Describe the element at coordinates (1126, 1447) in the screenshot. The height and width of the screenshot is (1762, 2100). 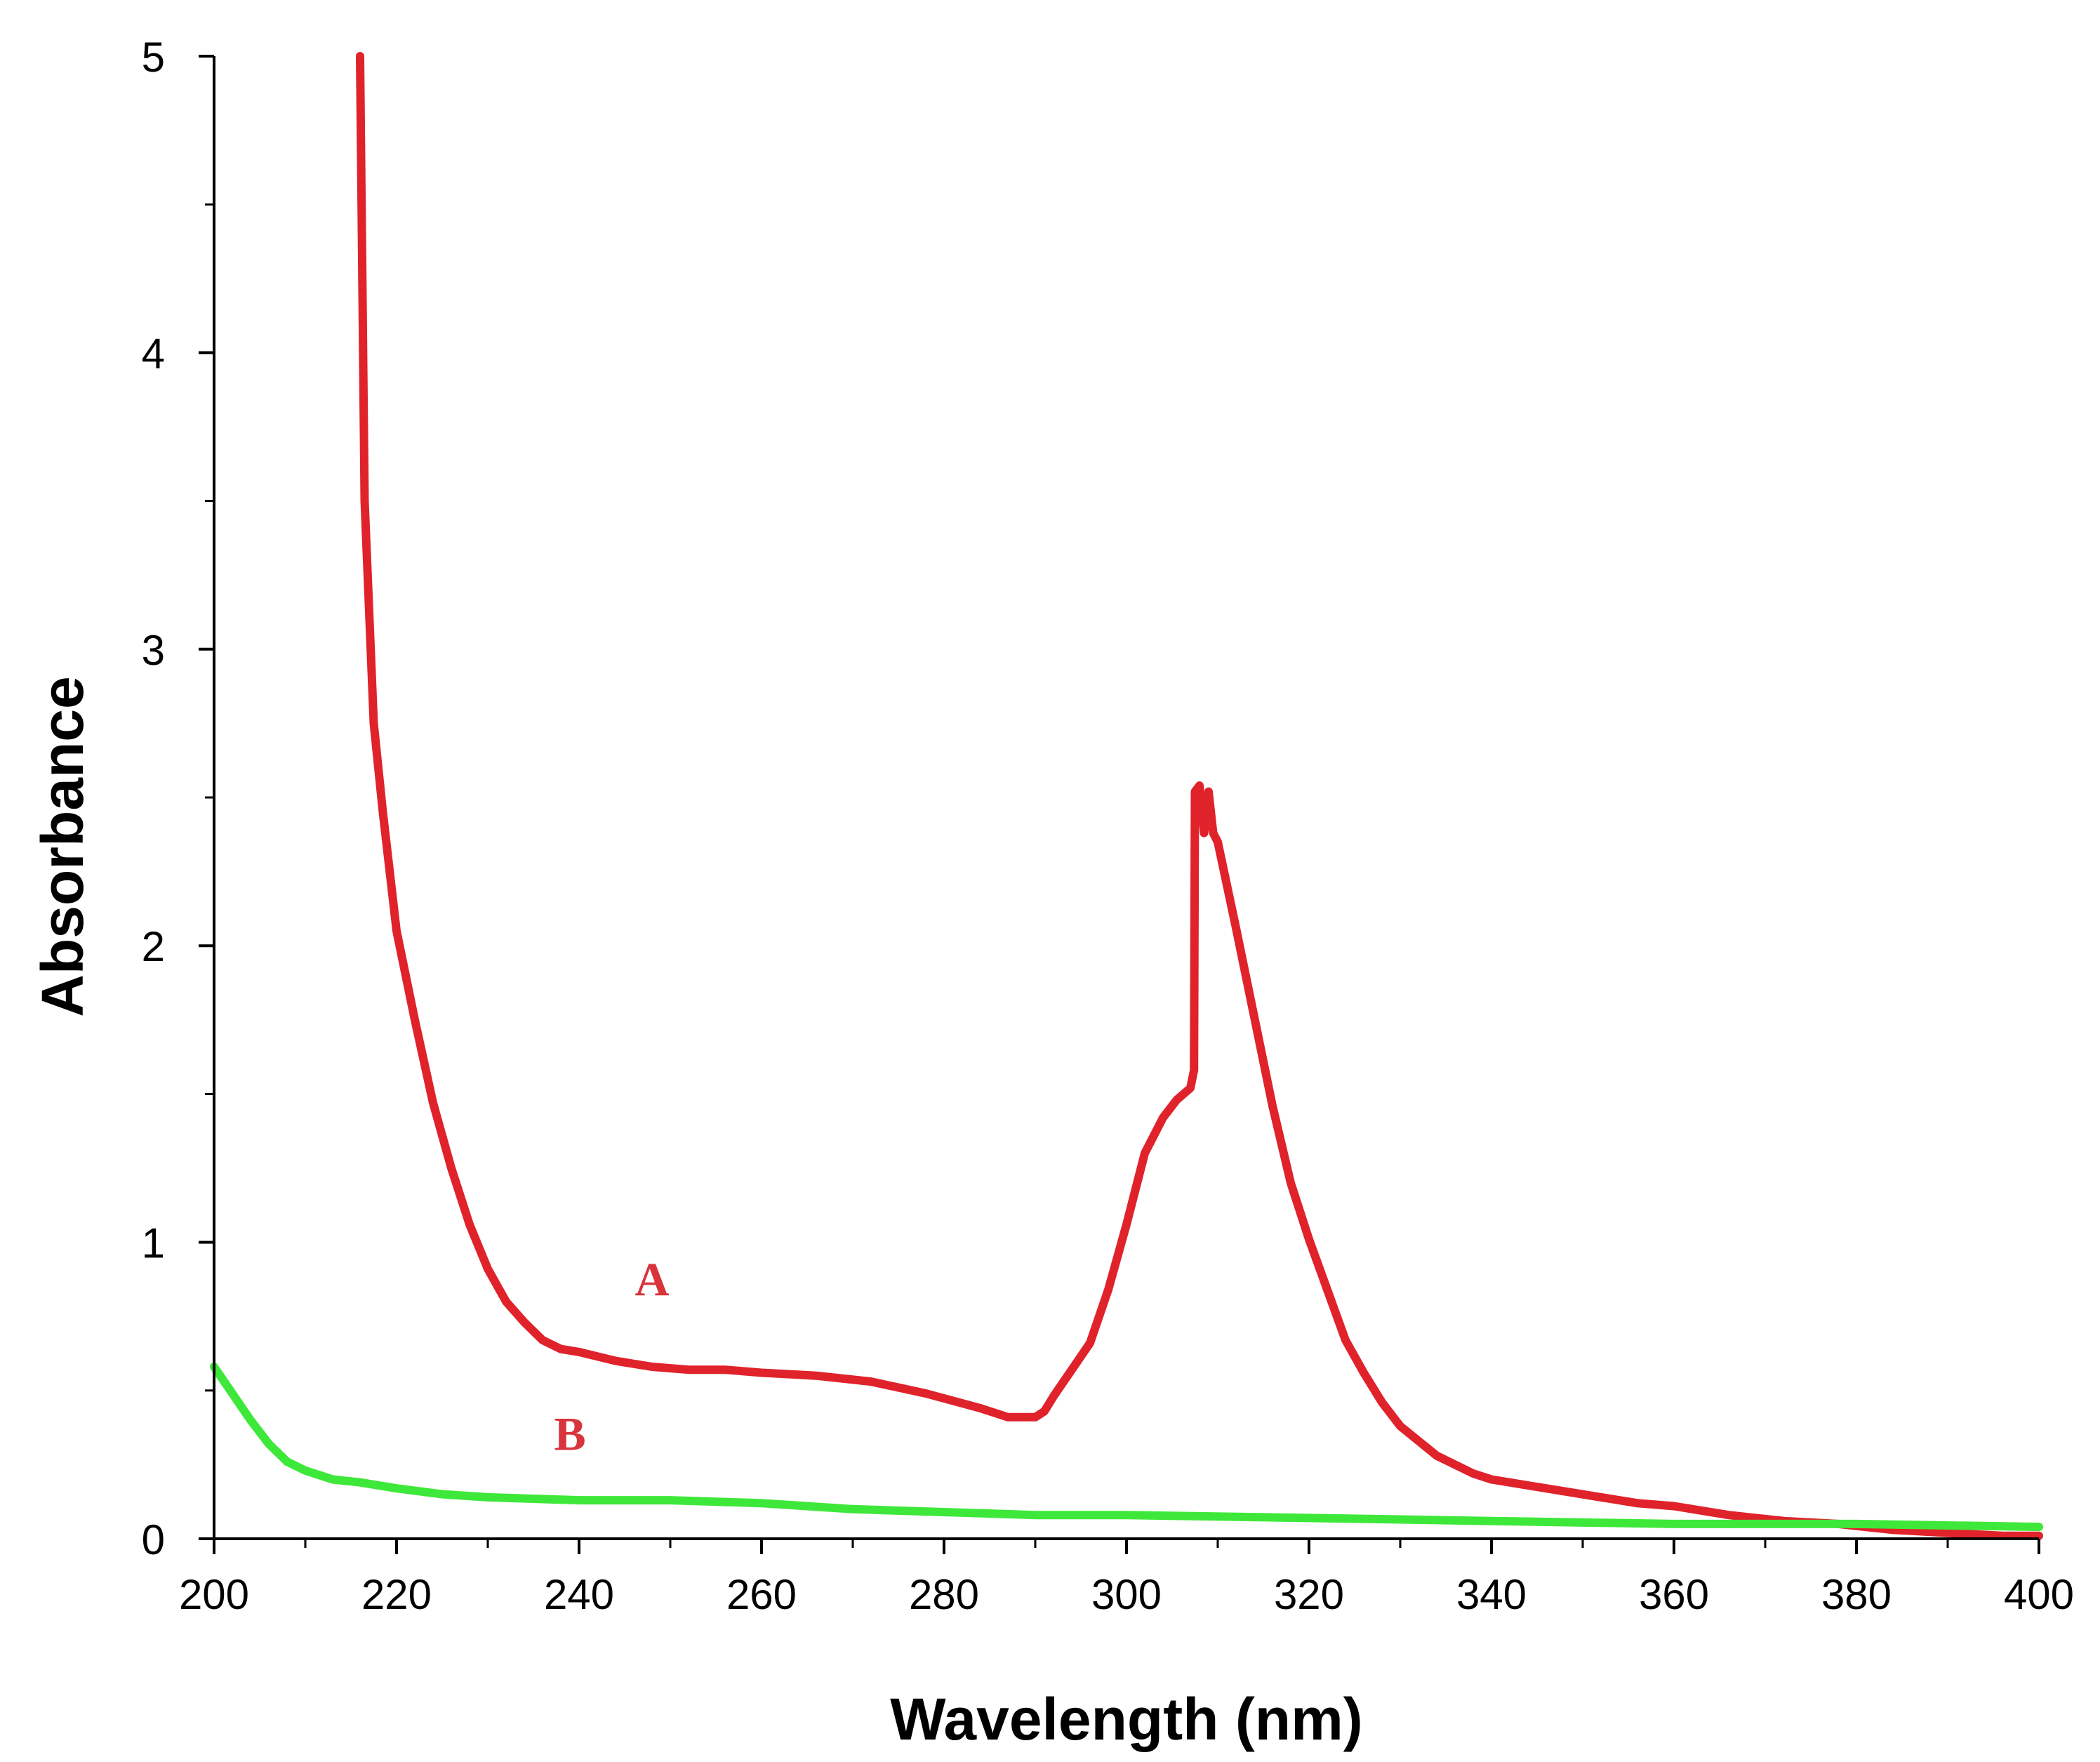
I see `series-line-b` at that location.